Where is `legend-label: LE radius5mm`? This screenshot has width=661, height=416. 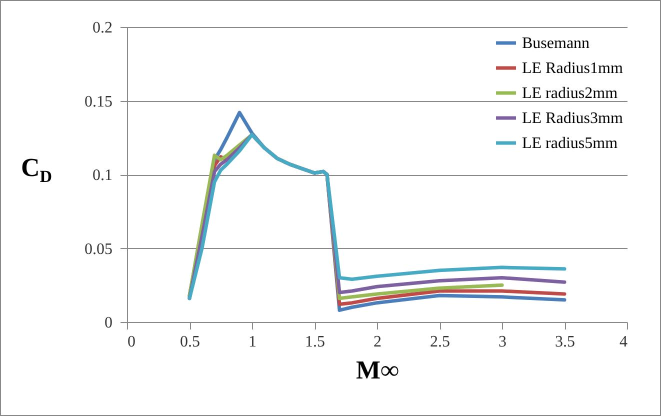
legend-label: LE radius5mm is located at coordinates (570, 143).